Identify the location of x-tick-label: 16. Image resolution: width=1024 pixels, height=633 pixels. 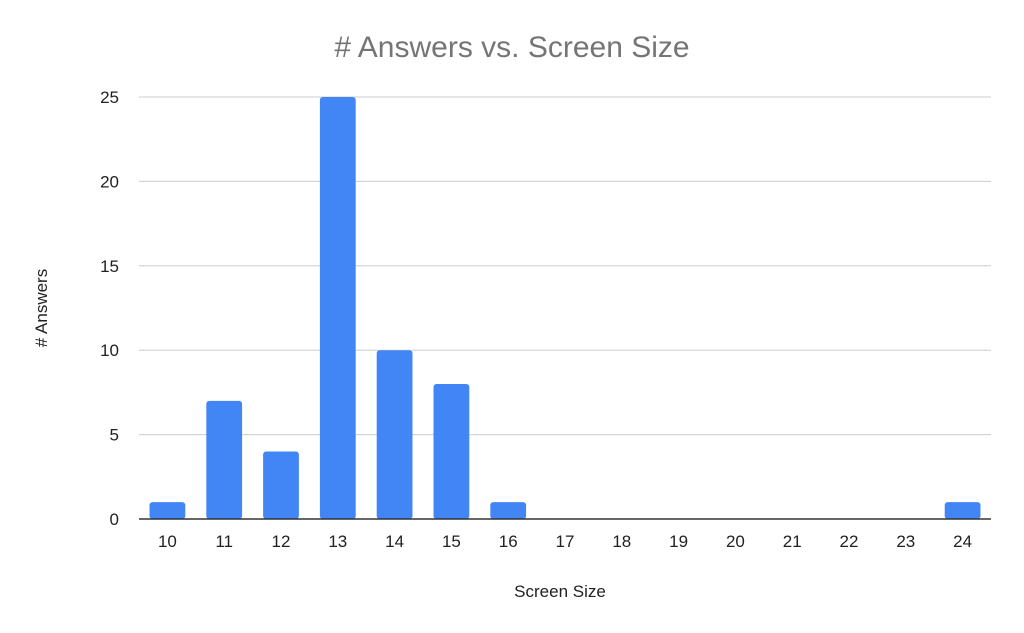
(508, 541).